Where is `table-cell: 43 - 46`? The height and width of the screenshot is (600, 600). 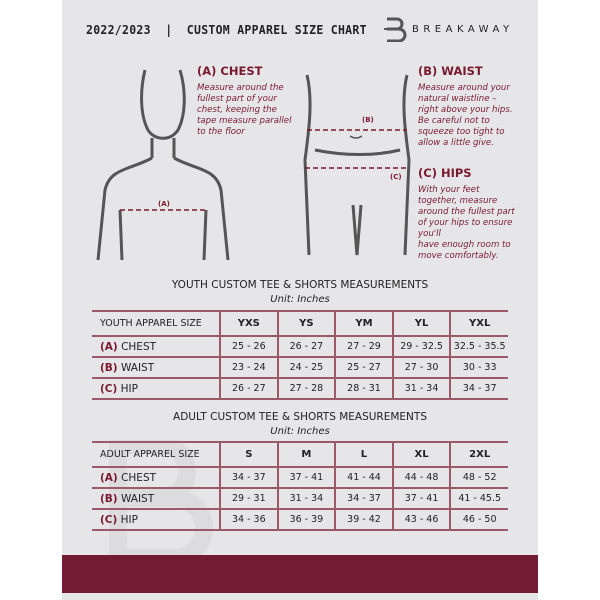 table-cell: 43 - 46 is located at coordinates (421, 520).